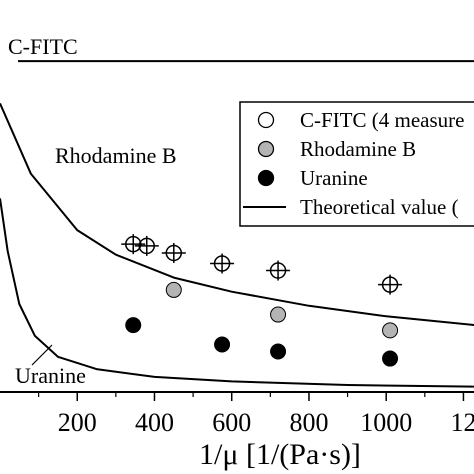 The height and width of the screenshot is (474, 474). I want to click on legend-entry-1-label: Rhodamine B, so click(358, 149).